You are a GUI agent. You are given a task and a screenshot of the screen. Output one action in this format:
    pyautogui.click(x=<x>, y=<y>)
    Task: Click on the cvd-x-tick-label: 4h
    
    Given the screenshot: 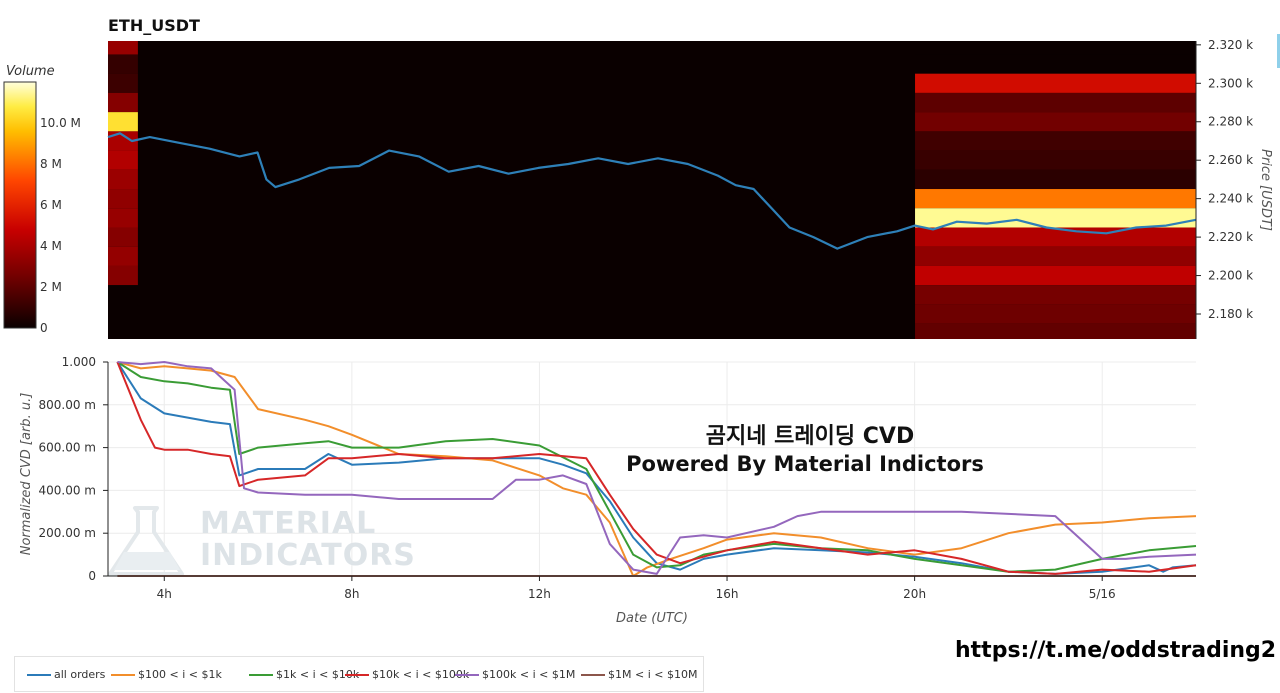 What is the action you would take?
    pyautogui.click(x=164, y=594)
    